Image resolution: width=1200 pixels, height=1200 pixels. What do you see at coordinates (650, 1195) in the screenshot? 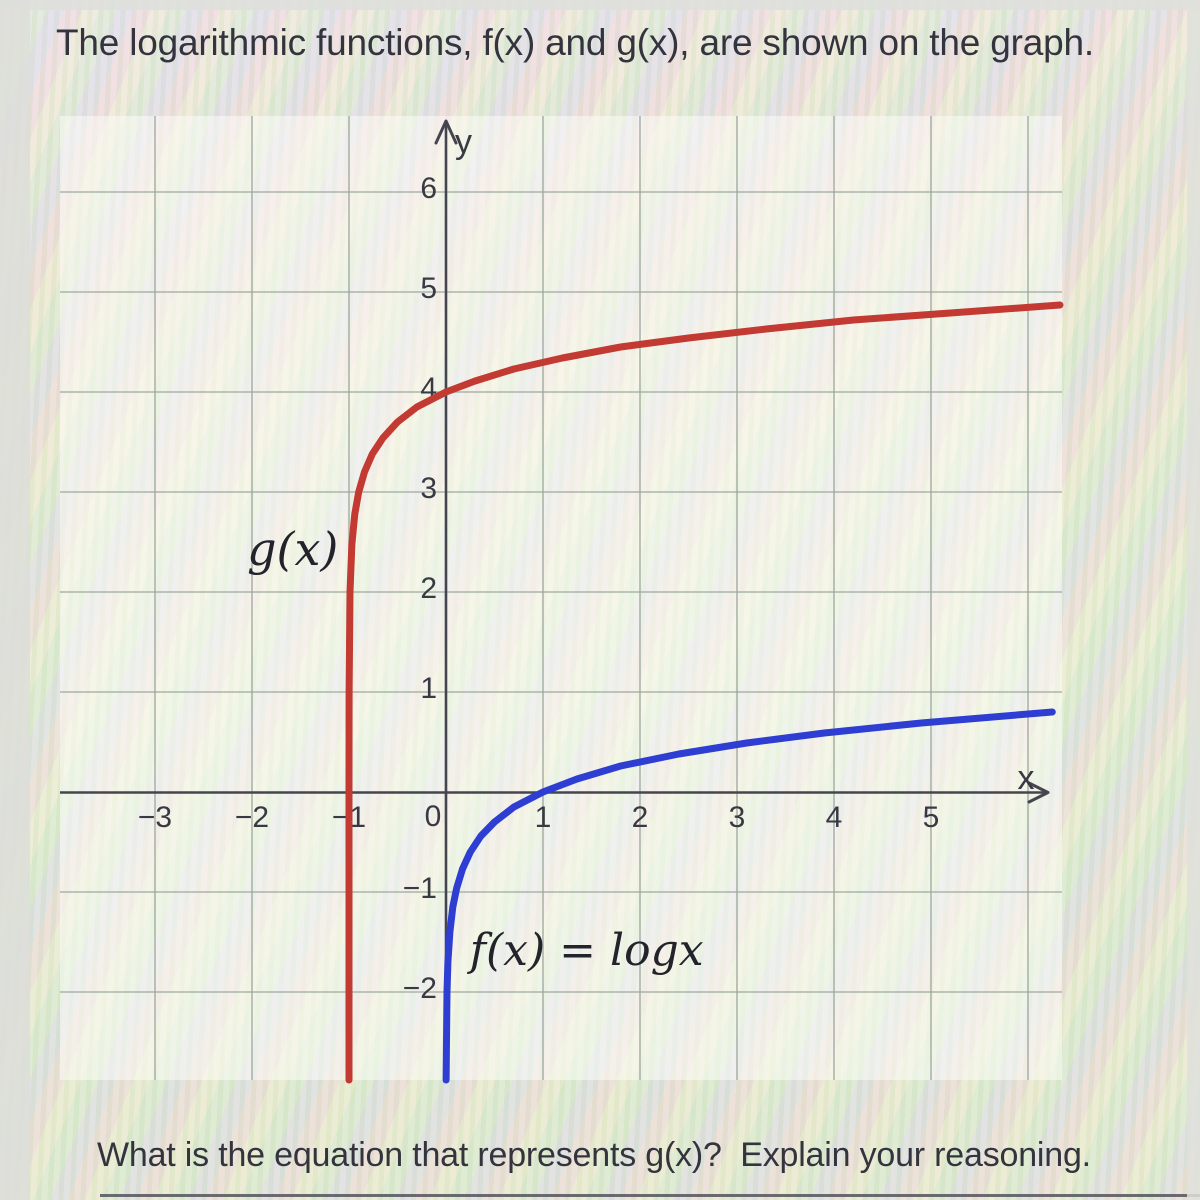
I see `answer-field-top-edge` at bounding box center [650, 1195].